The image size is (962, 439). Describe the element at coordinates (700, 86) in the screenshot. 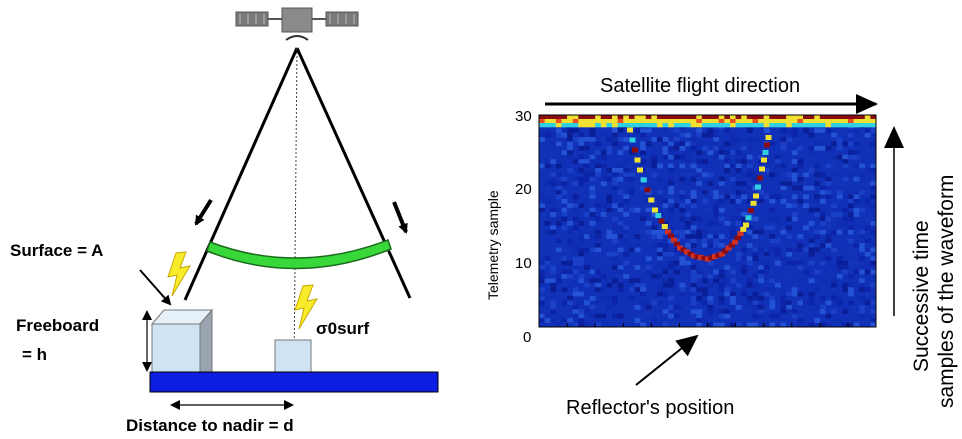

I see `flight-direction-label: Satellite flight direction` at that location.